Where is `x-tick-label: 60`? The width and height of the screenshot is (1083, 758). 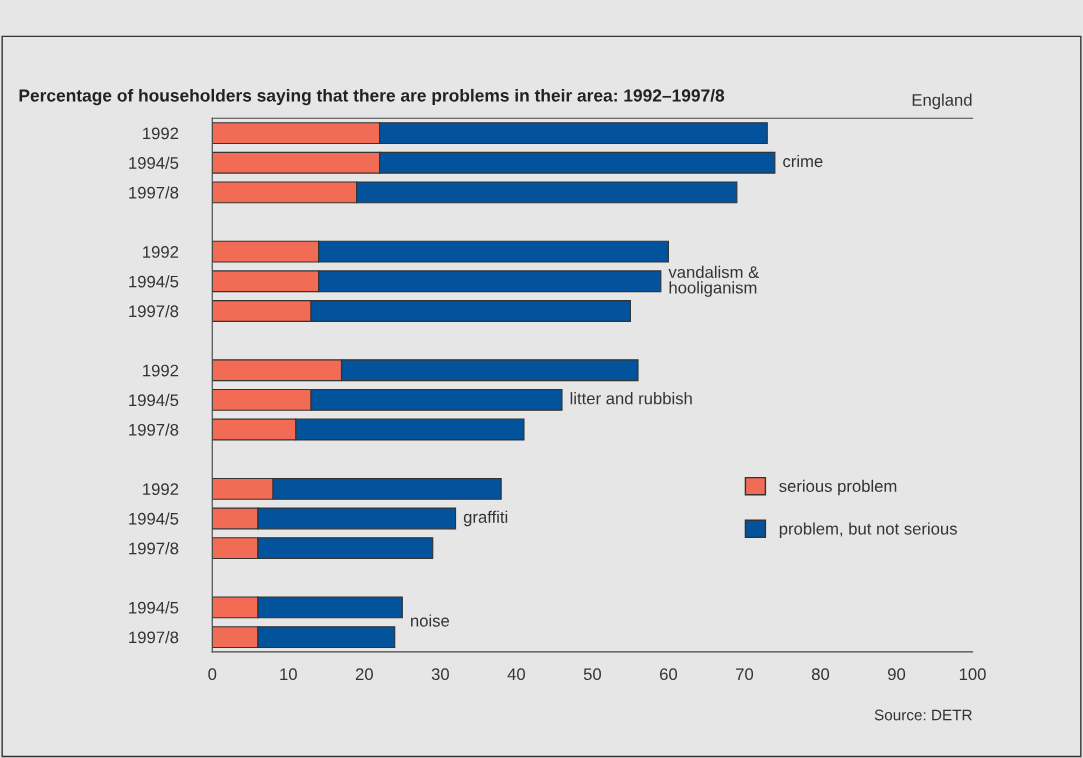 x-tick-label: 60 is located at coordinates (669, 674).